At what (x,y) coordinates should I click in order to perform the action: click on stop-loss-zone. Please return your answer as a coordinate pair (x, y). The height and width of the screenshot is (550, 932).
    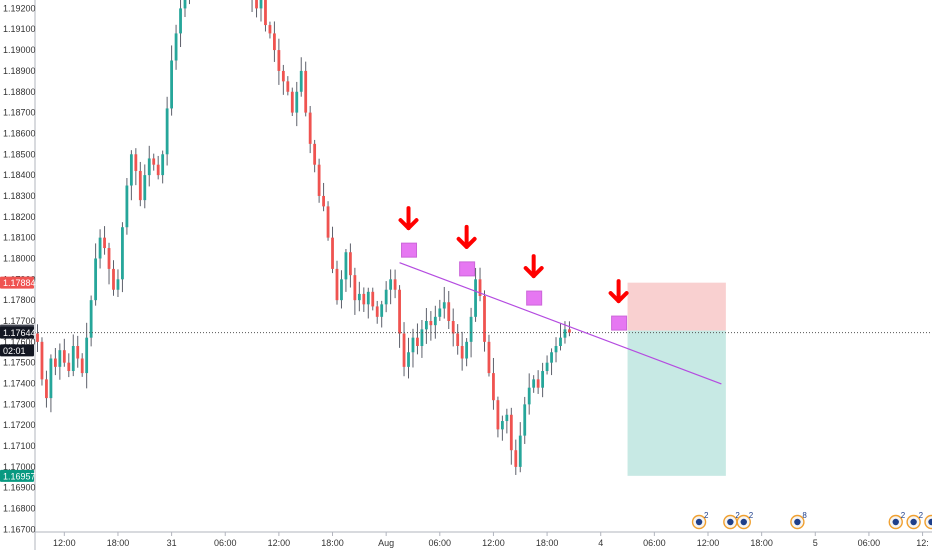
    Looking at the image, I should click on (676, 306).